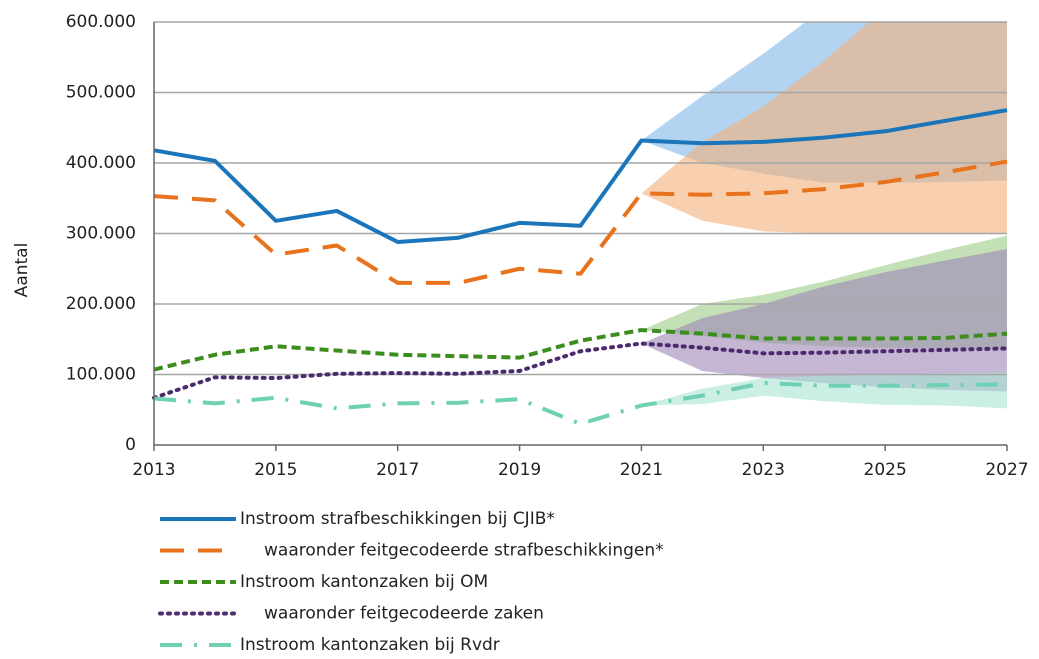  Describe the element at coordinates (397, 519) in the screenshot. I see `legend-label: Instroom strafbeschikkingen bij CJIB*` at that location.